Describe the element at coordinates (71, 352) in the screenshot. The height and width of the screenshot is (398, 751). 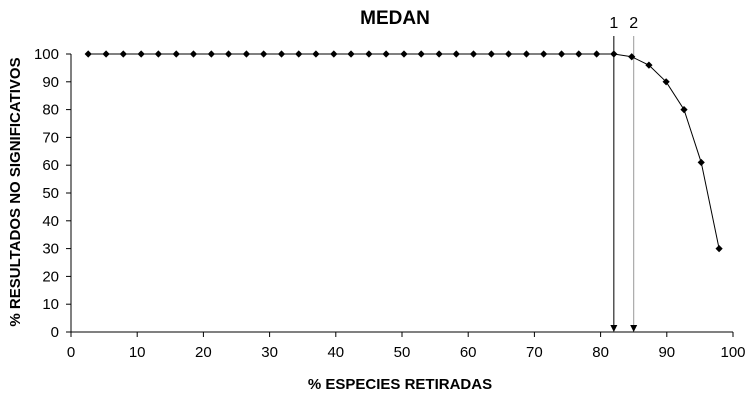
I see `x-tick-label: 0` at that location.